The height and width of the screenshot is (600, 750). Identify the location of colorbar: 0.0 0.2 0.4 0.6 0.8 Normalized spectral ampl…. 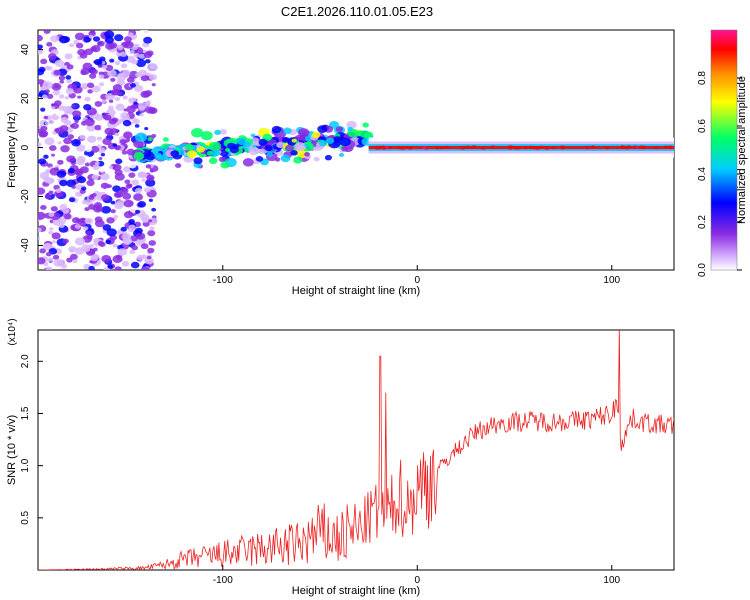
(722, 153).